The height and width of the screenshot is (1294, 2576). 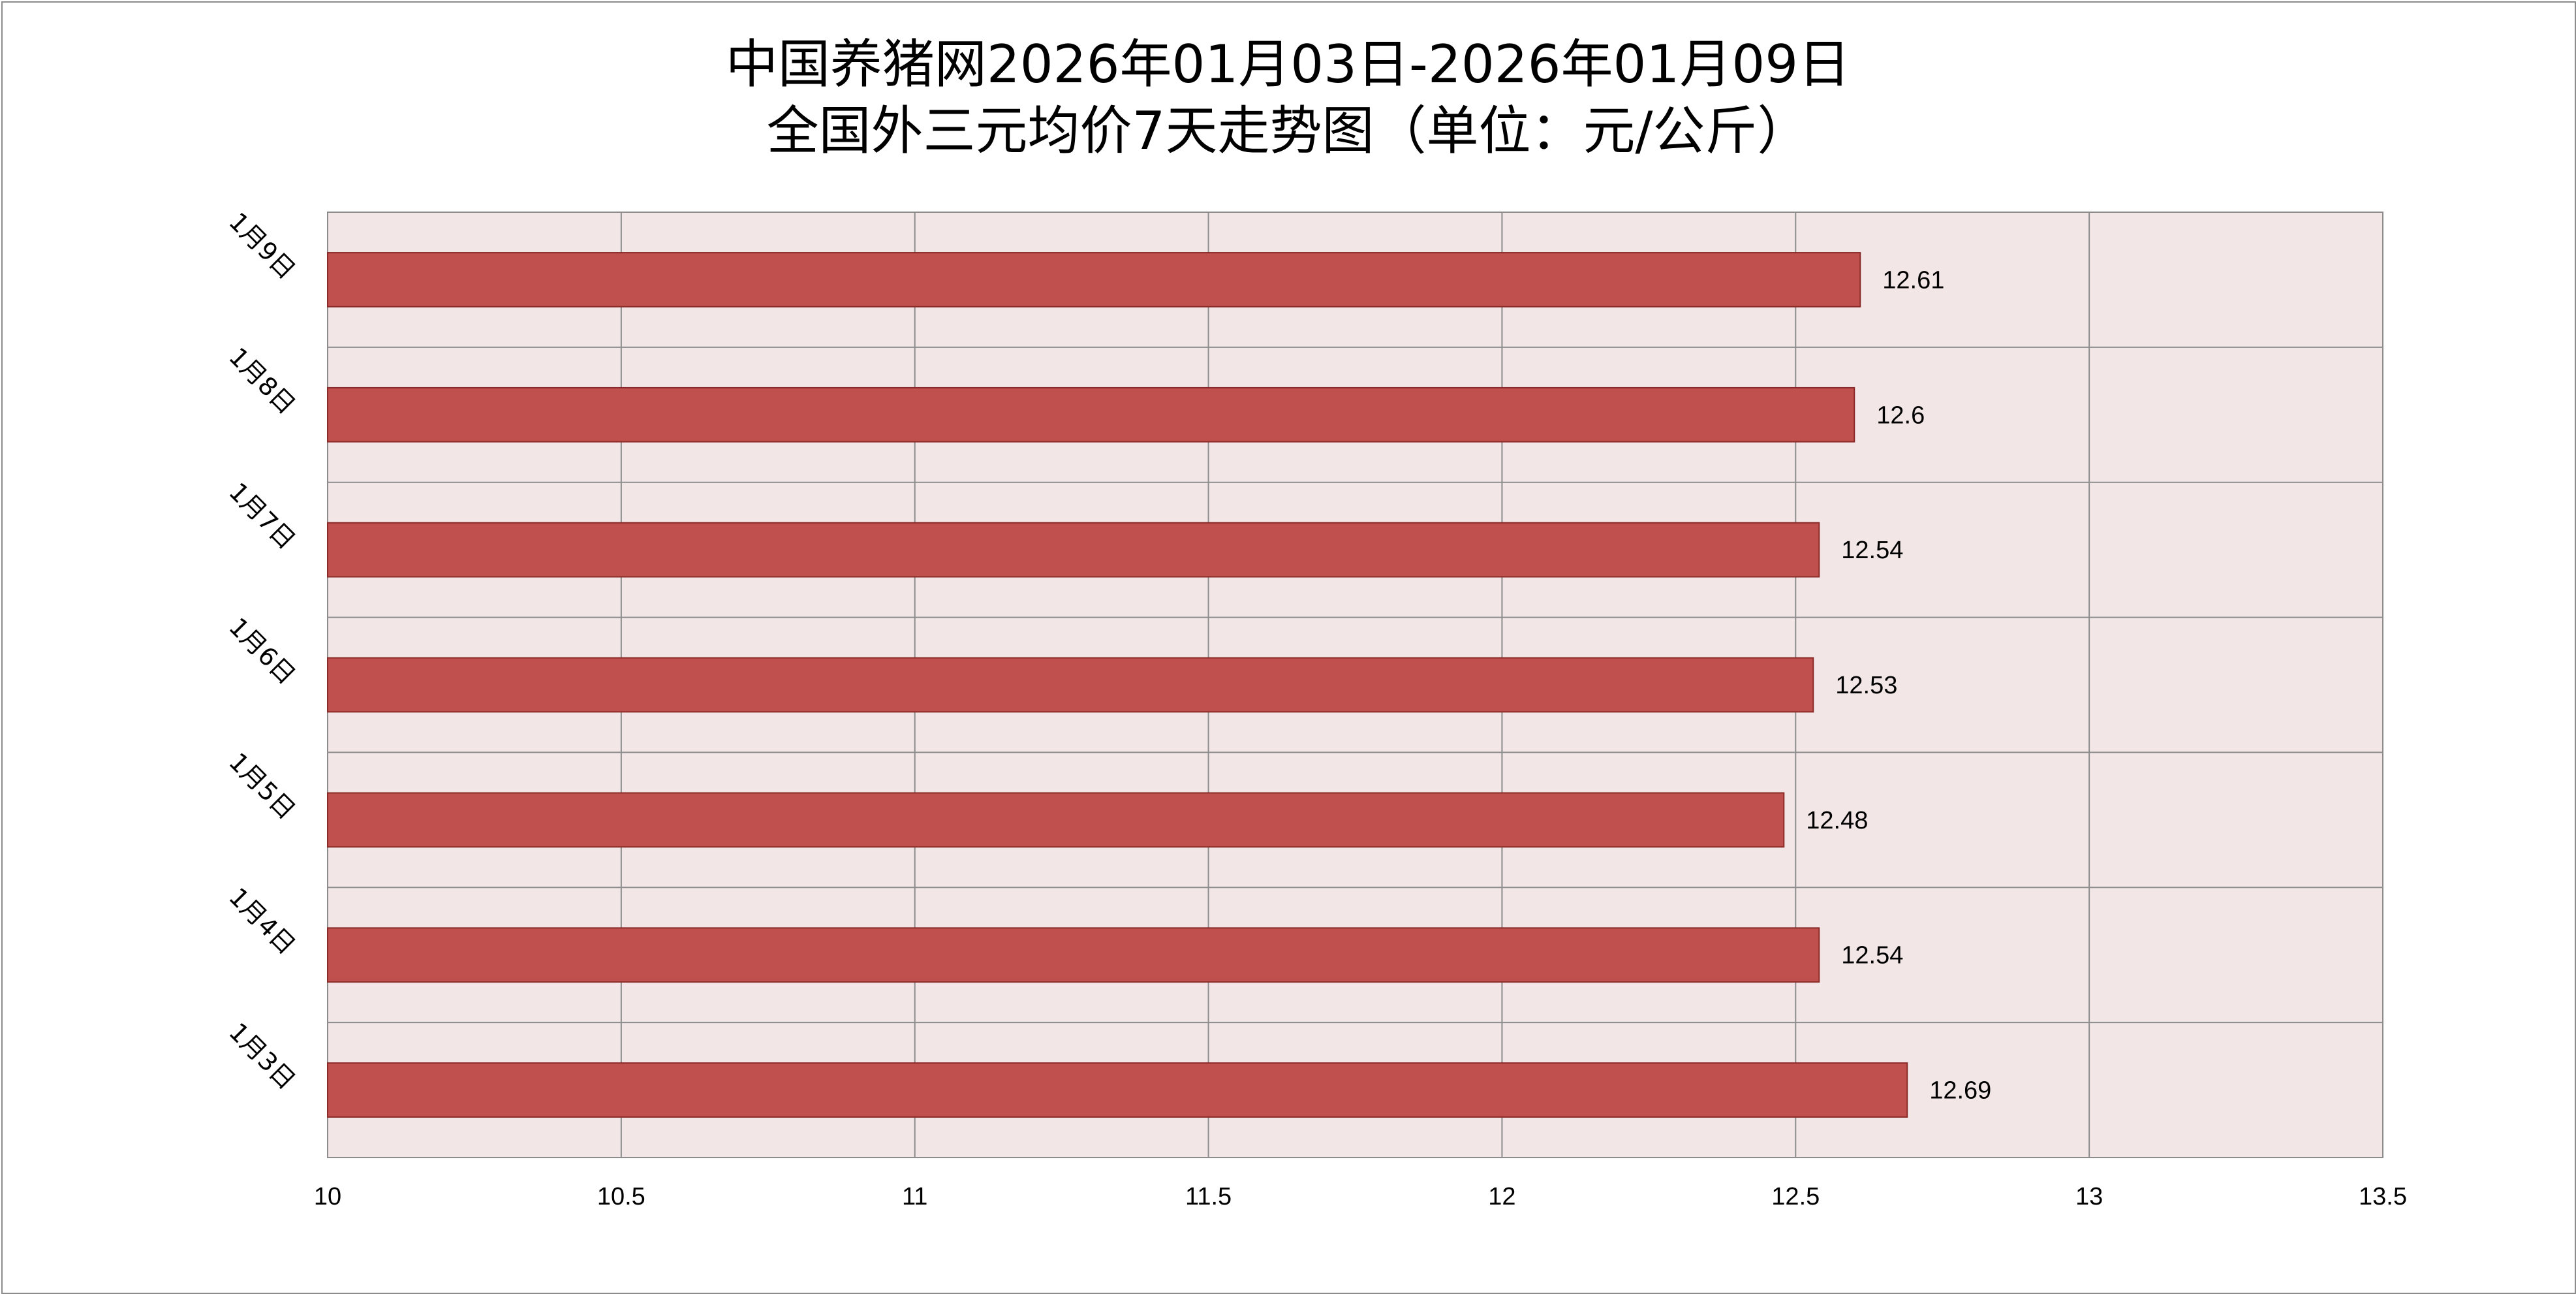 What do you see at coordinates (262, 516) in the screenshot?
I see `category-label: 1月7日` at bounding box center [262, 516].